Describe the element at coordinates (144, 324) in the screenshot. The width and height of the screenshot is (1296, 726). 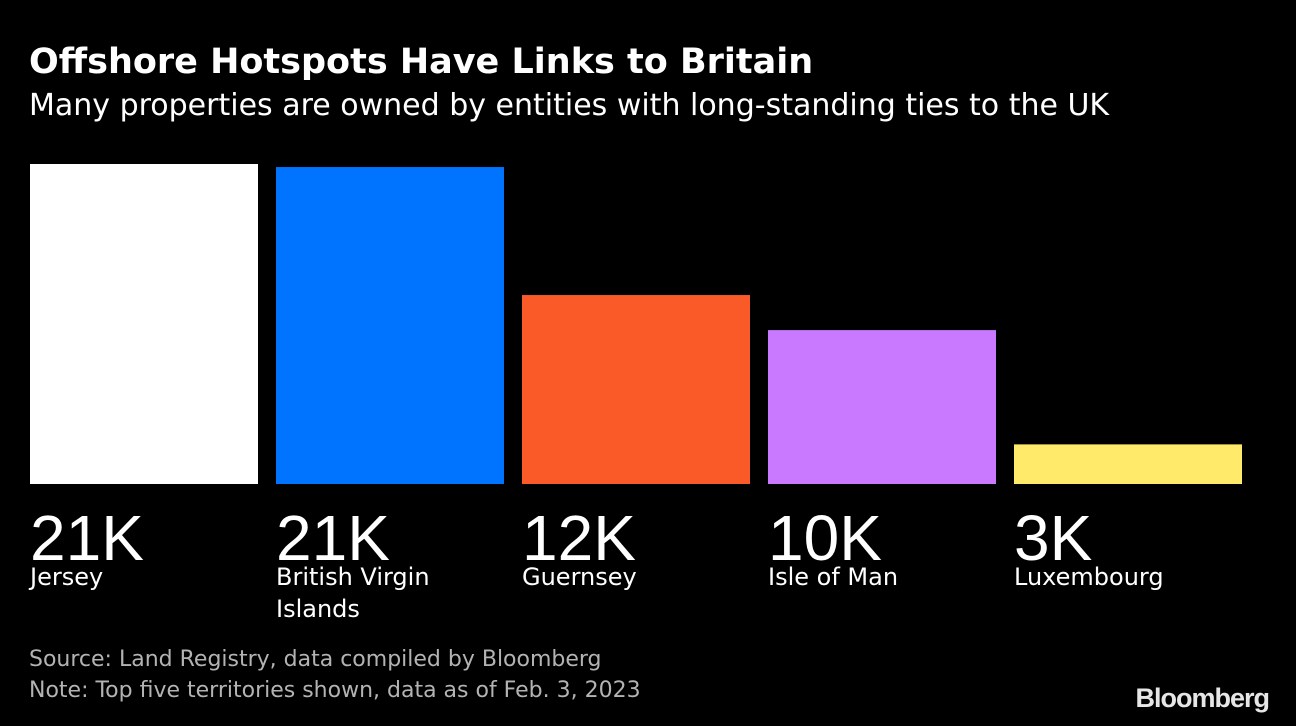
I see `bar-jersey` at that location.